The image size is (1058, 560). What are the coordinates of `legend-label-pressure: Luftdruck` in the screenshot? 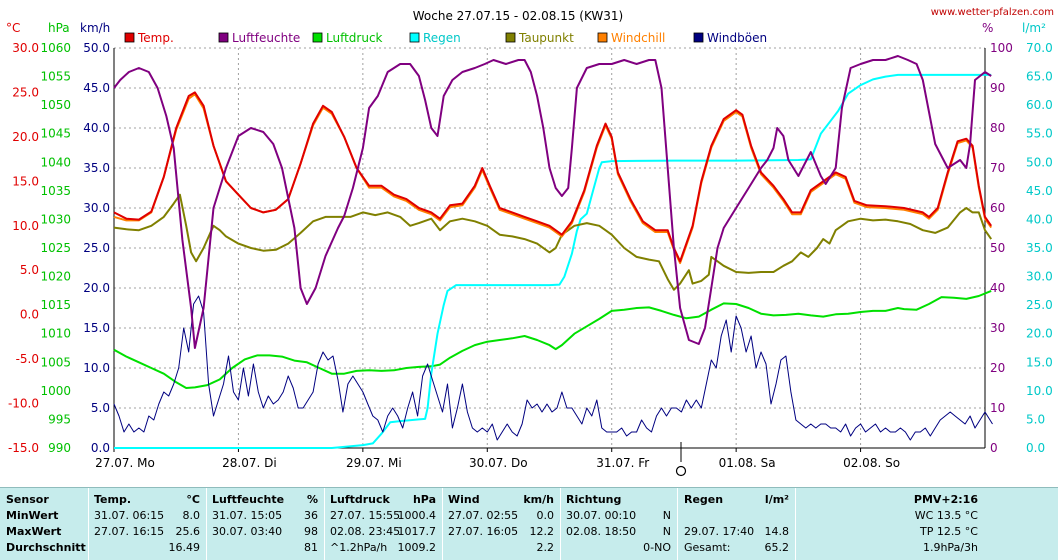 It's located at (354, 38).